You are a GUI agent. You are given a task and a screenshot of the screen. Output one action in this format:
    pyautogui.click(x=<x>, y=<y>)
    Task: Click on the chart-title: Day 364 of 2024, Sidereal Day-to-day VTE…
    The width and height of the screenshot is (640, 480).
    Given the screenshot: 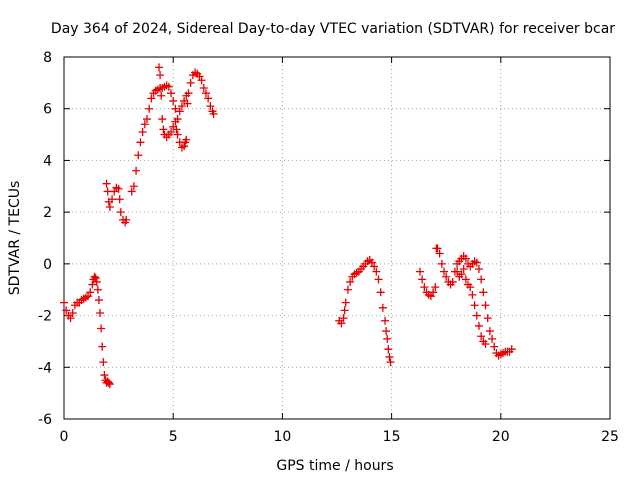 What is the action you would take?
    pyautogui.click(x=333, y=29)
    